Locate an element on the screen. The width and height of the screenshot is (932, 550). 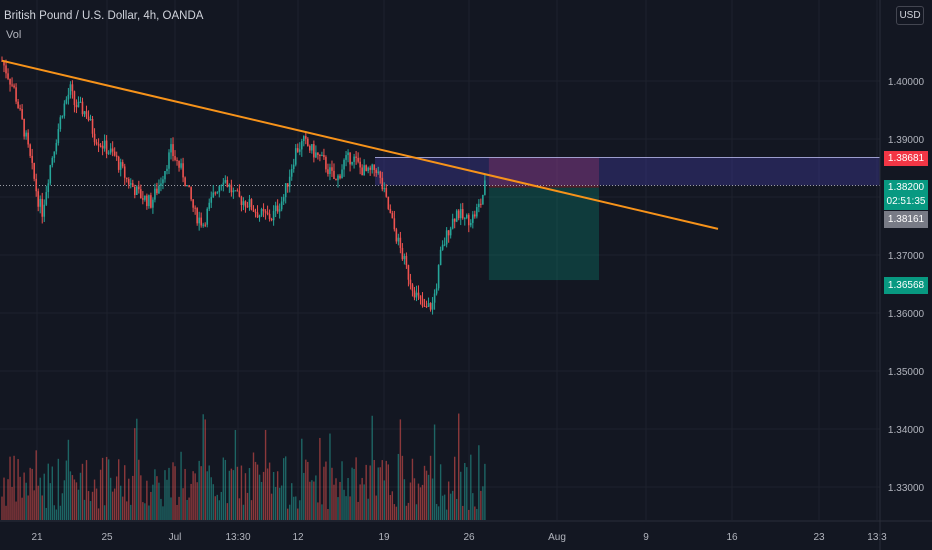
volume-indicator-label: Vol is located at coordinates (14, 35).